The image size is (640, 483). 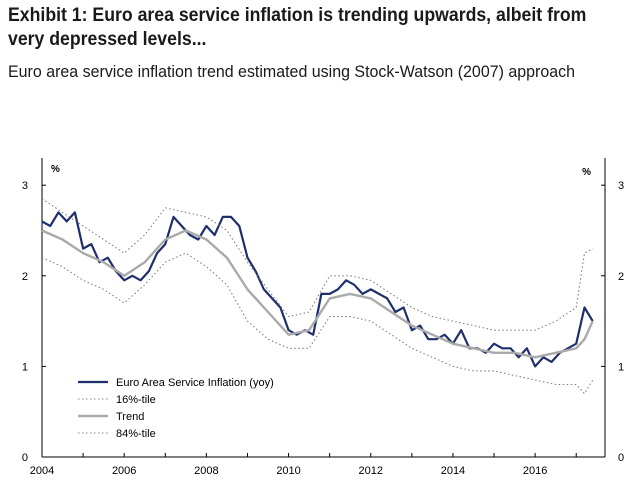 I want to click on y-tick-label-right: 2, so click(x=621, y=277).